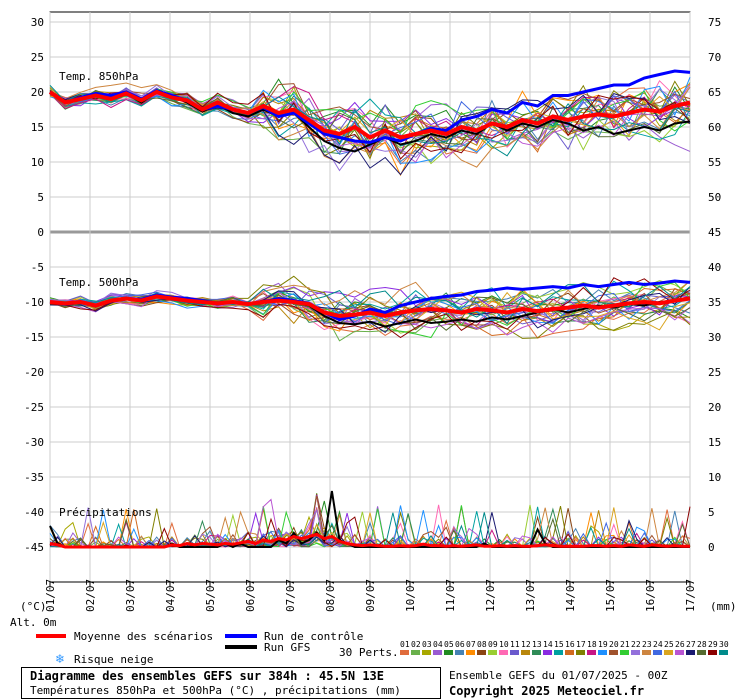 Image resolution: width=740 pixels, height=700 pixels. What do you see at coordinates (113, 659) in the screenshot?
I see `legend-label-snow: Risque neige` at bounding box center [113, 659].